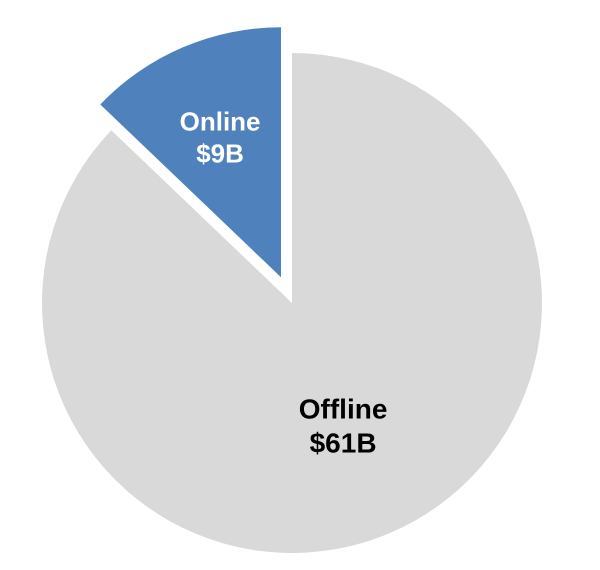 This screenshot has width=600, height=570. I want to click on slice-label-online: Online, so click(220, 122).